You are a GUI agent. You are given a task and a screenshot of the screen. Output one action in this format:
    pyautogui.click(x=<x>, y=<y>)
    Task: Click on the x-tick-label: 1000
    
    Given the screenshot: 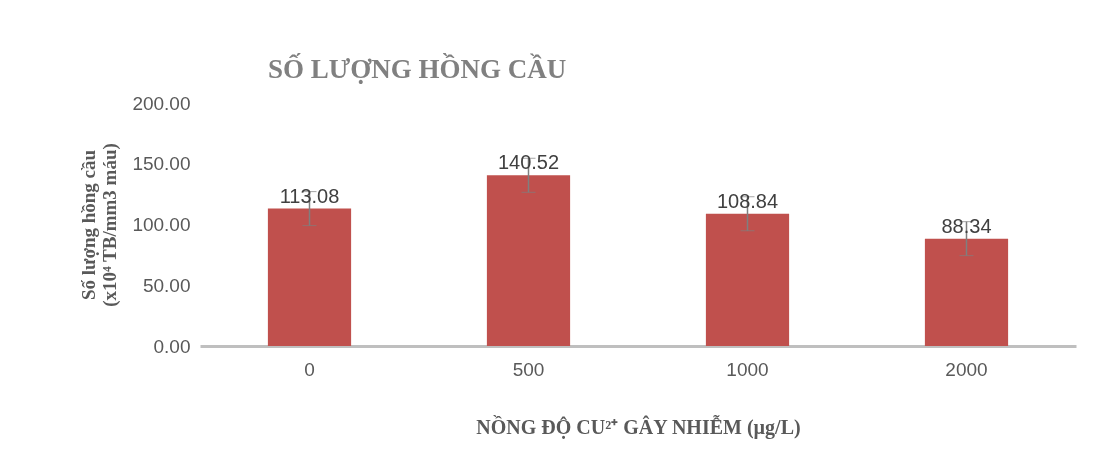 What is the action you would take?
    pyautogui.click(x=747, y=369)
    